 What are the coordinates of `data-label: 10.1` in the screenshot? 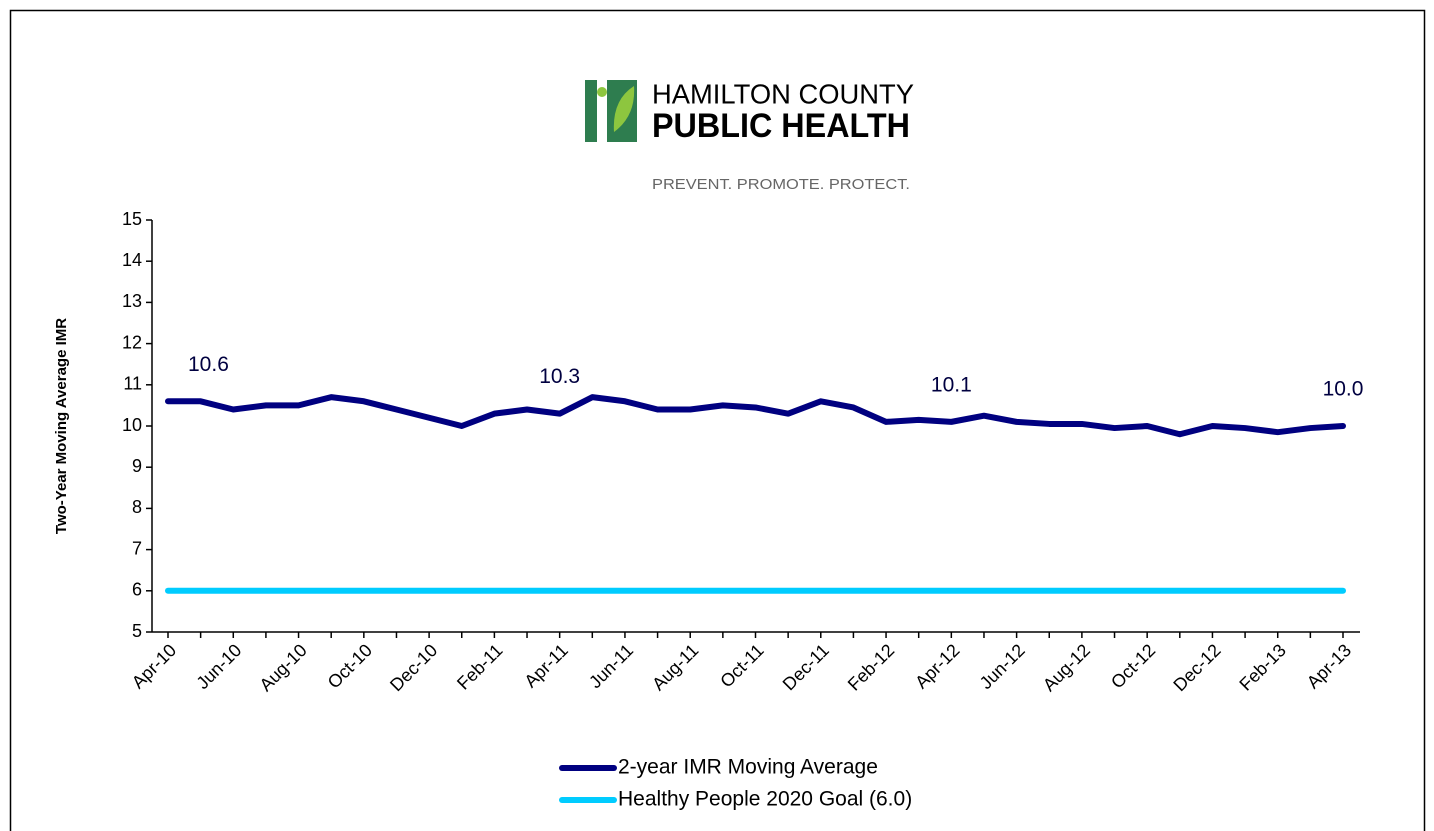 It's located at (951, 384).